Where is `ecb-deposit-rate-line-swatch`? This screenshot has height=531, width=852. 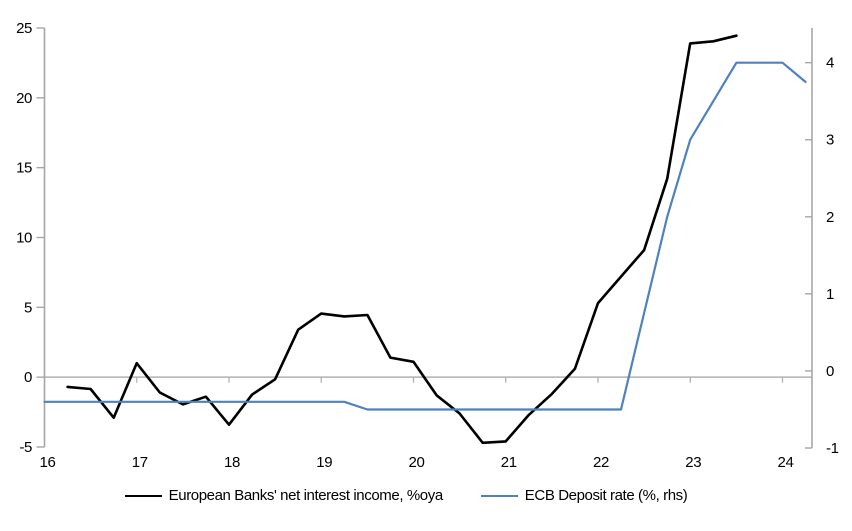 ecb-deposit-rate-line-swatch is located at coordinates (499, 495).